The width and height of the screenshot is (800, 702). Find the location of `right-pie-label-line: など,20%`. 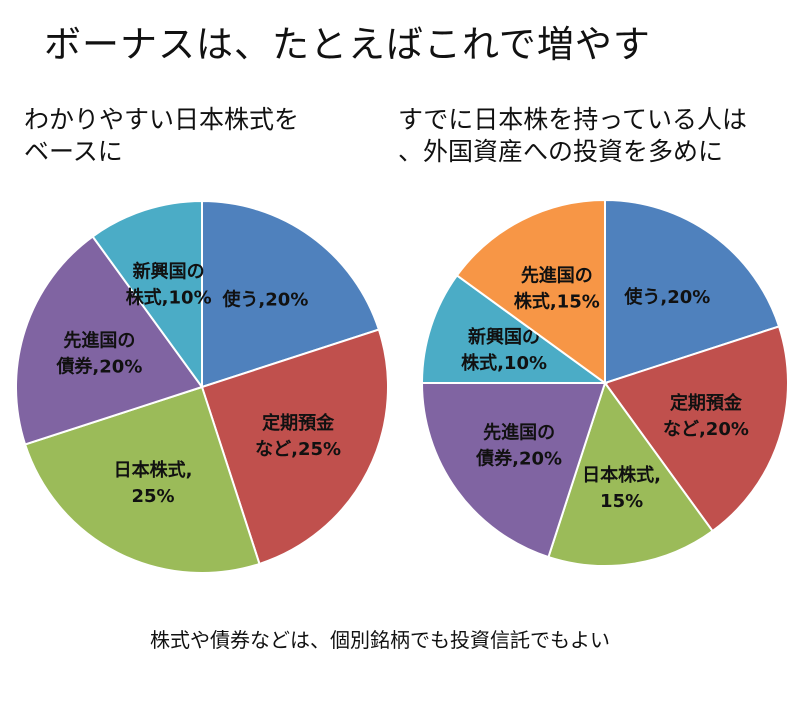

right-pie-label-line: など,20% is located at coordinates (706, 429).